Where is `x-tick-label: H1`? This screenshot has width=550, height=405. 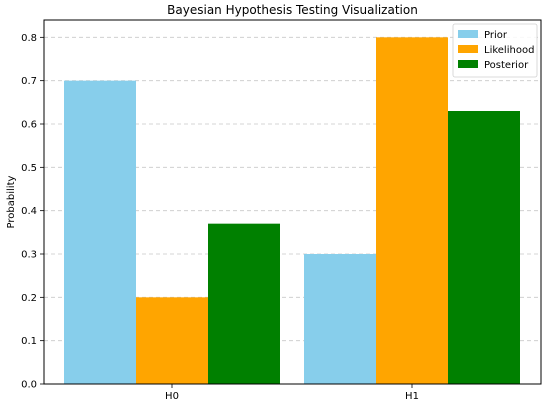
x-tick-label: H1 is located at coordinates (412, 396).